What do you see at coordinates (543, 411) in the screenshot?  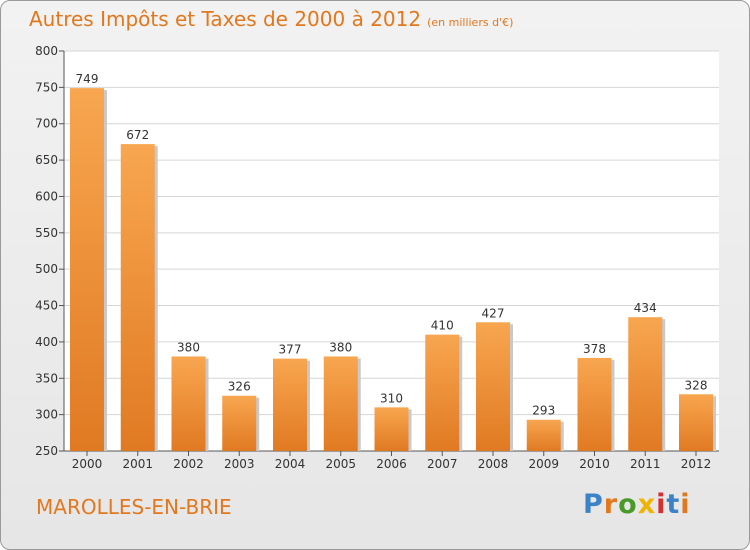 I see `data-label-2009: 293` at bounding box center [543, 411].